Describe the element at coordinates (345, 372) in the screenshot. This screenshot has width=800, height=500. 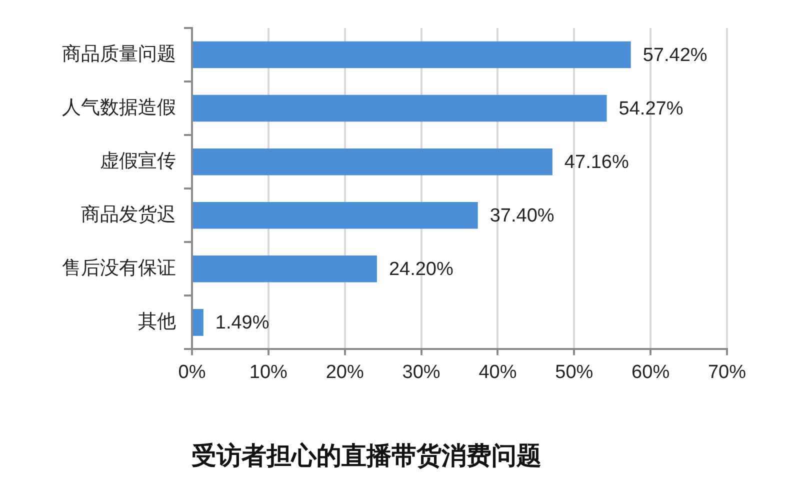
I see `x-tick-label: 20%` at that location.